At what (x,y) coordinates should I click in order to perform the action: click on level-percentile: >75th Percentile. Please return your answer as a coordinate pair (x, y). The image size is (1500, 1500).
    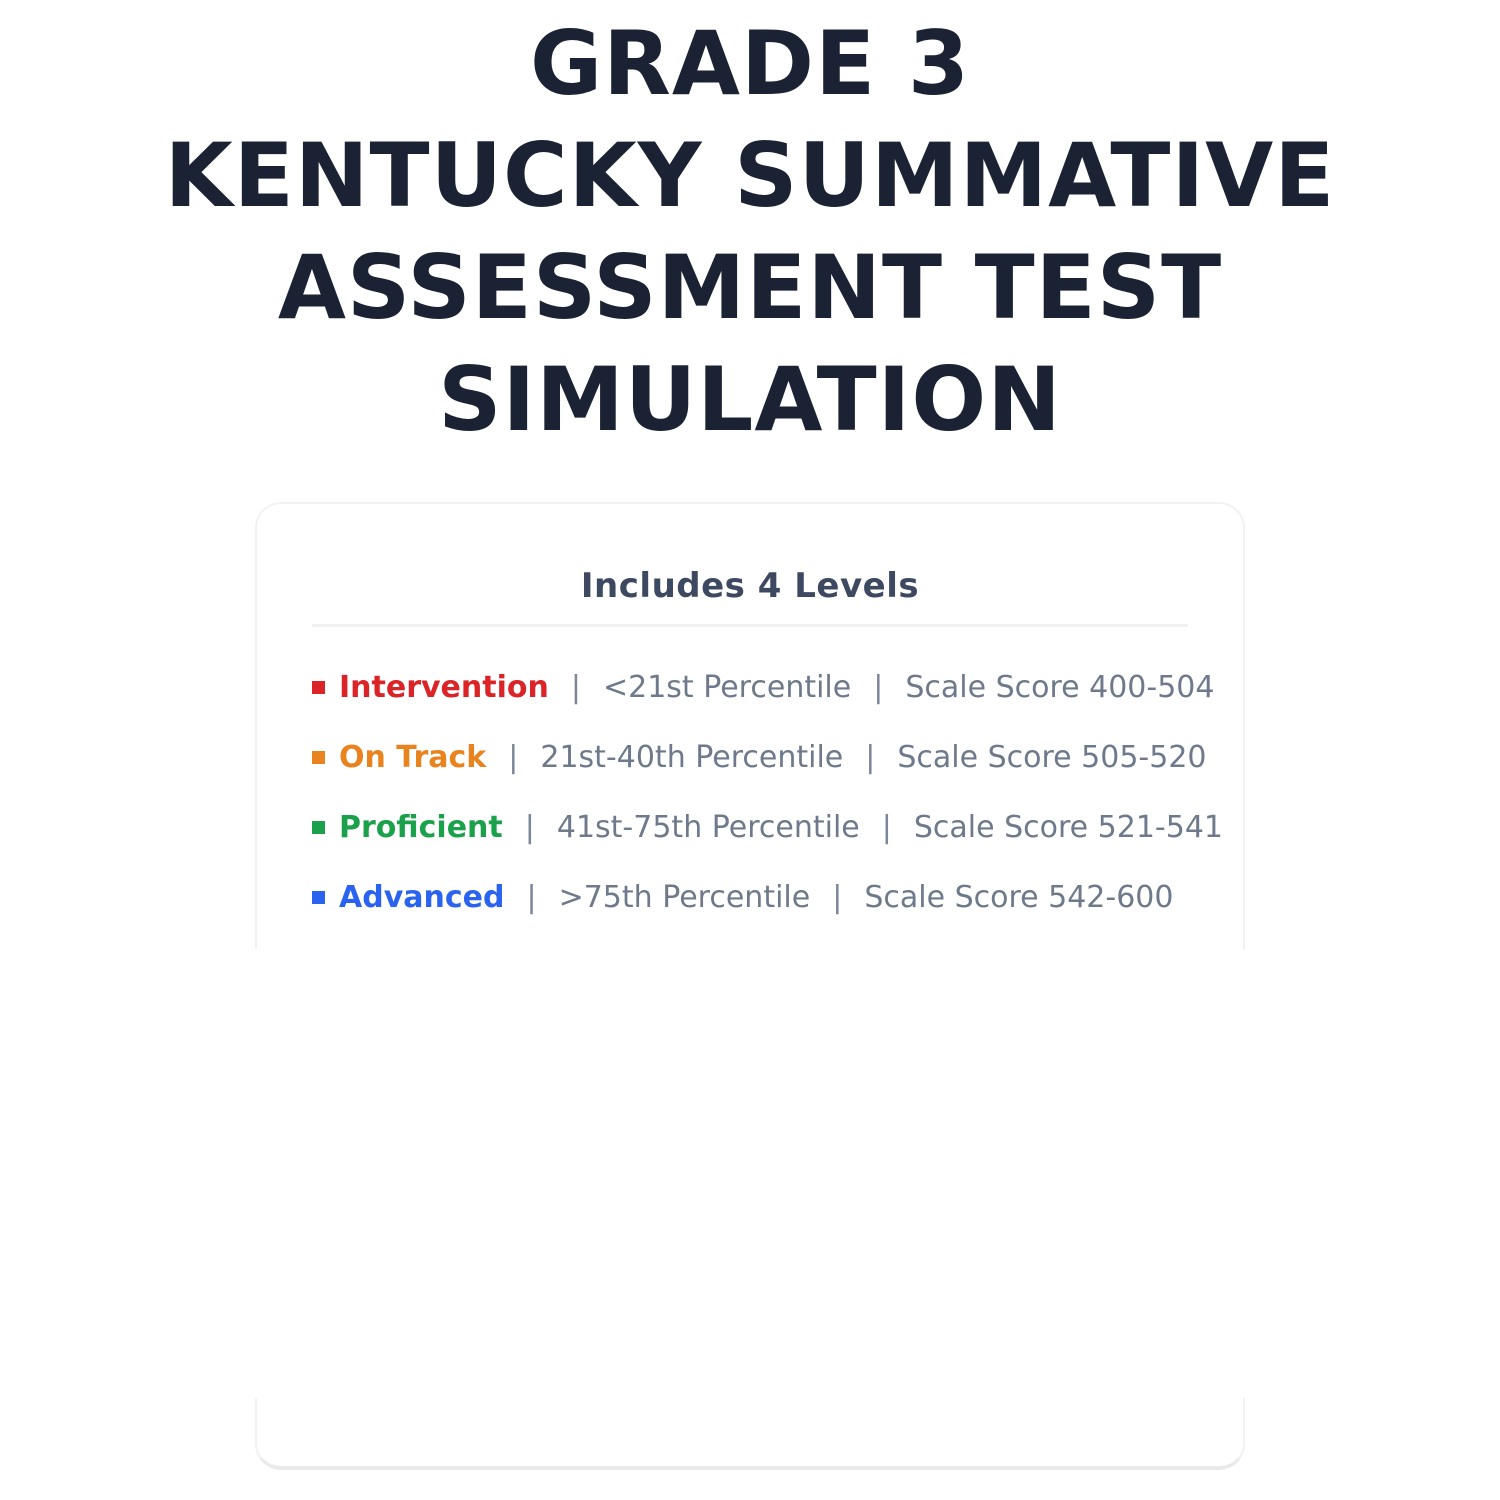
    Looking at the image, I should click on (684, 897).